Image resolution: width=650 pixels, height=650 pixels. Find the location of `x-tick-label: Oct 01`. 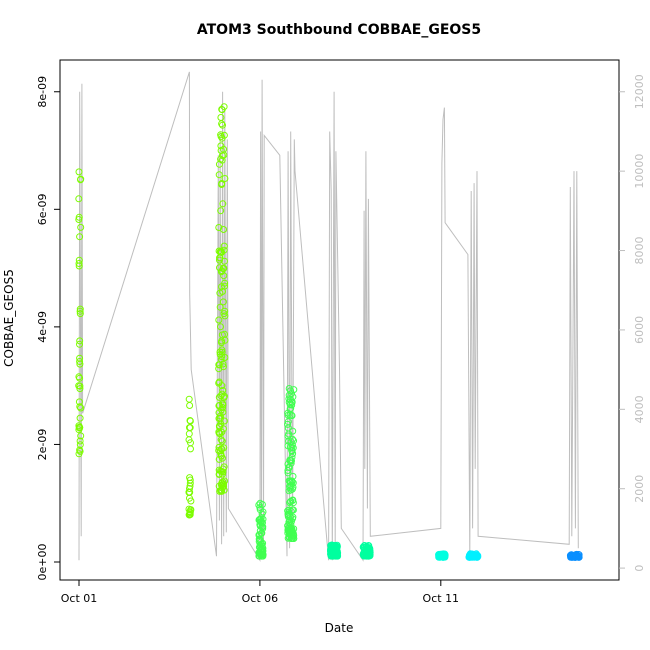

x-tick-label: Oct 01 is located at coordinates (79, 598).